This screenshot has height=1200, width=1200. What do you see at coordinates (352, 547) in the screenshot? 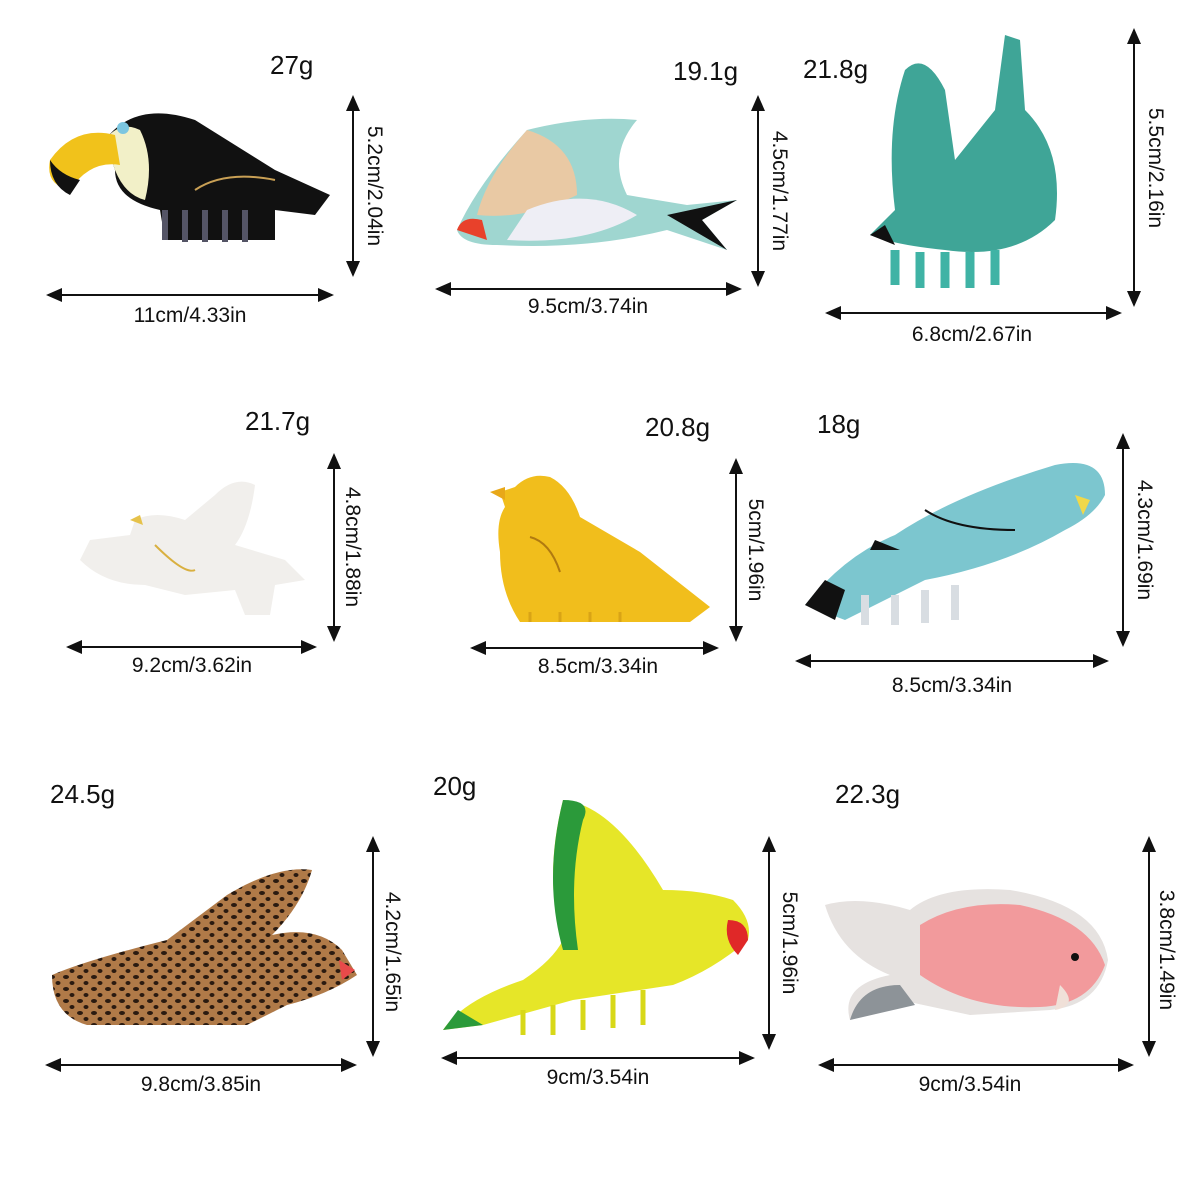
I see `height-label: 4.8cm/1.88in` at bounding box center [352, 547].